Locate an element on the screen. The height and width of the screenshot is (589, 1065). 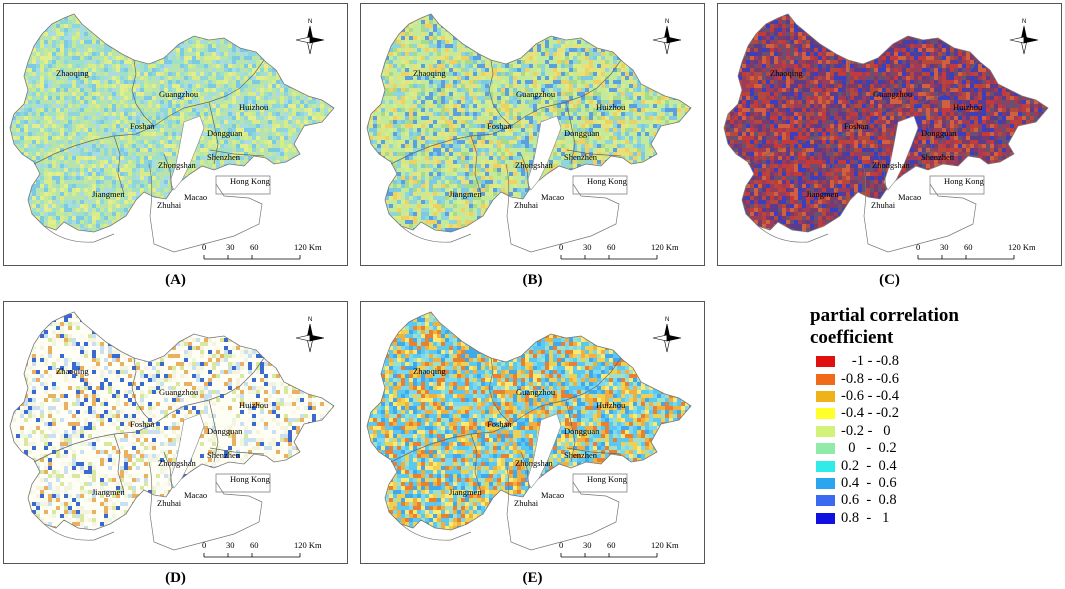
legend-item: -1 - -0.8 is located at coordinates (913, 361).